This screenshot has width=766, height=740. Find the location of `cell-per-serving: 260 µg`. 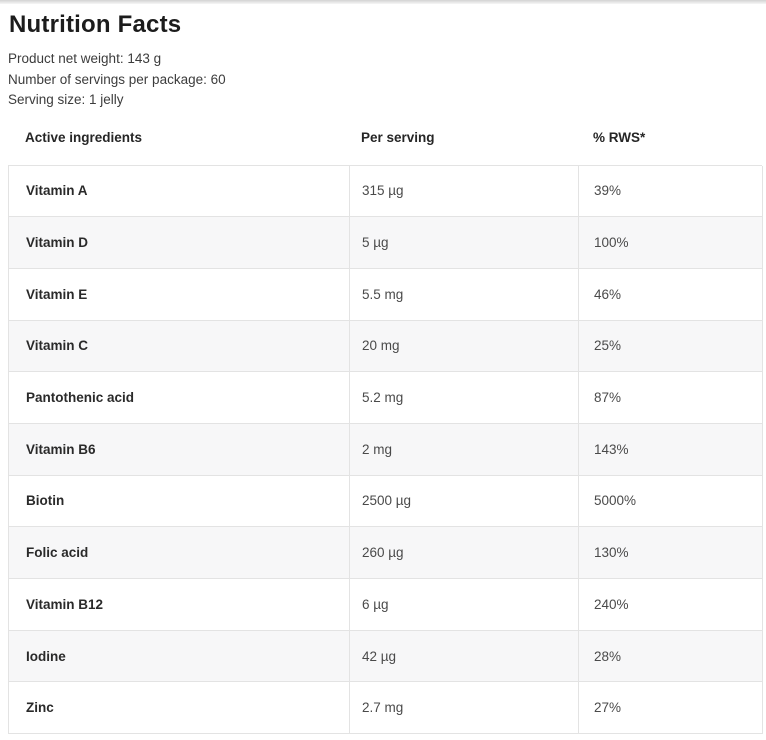

cell-per-serving: 260 µg is located at coordinates (464, 553).